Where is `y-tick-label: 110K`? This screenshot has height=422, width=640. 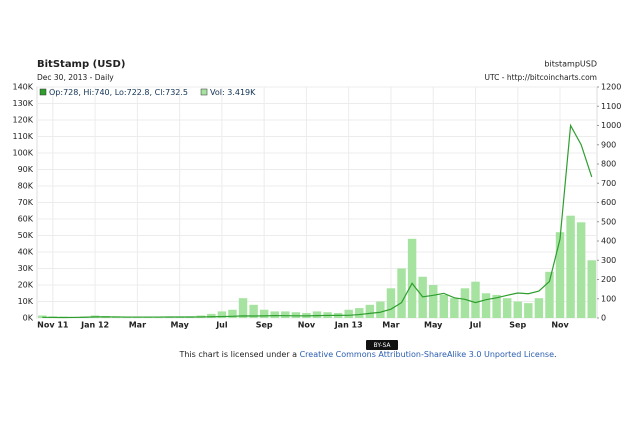
y-tick-label: 110K is located at coordinates (22, 136).